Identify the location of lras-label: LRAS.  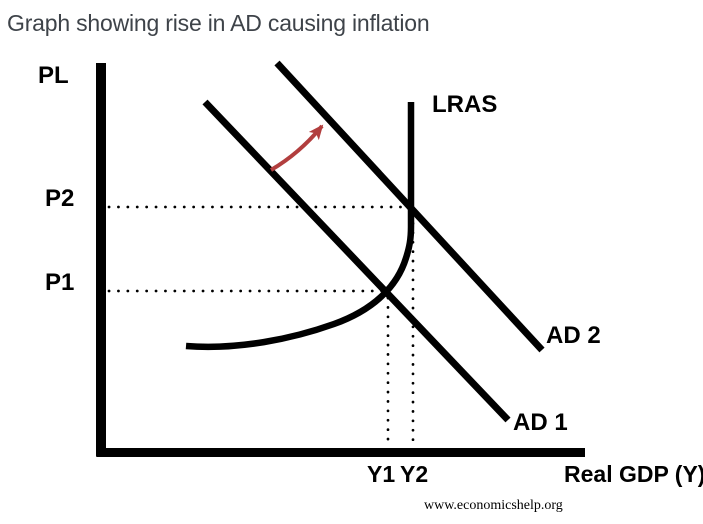
(464, 104).